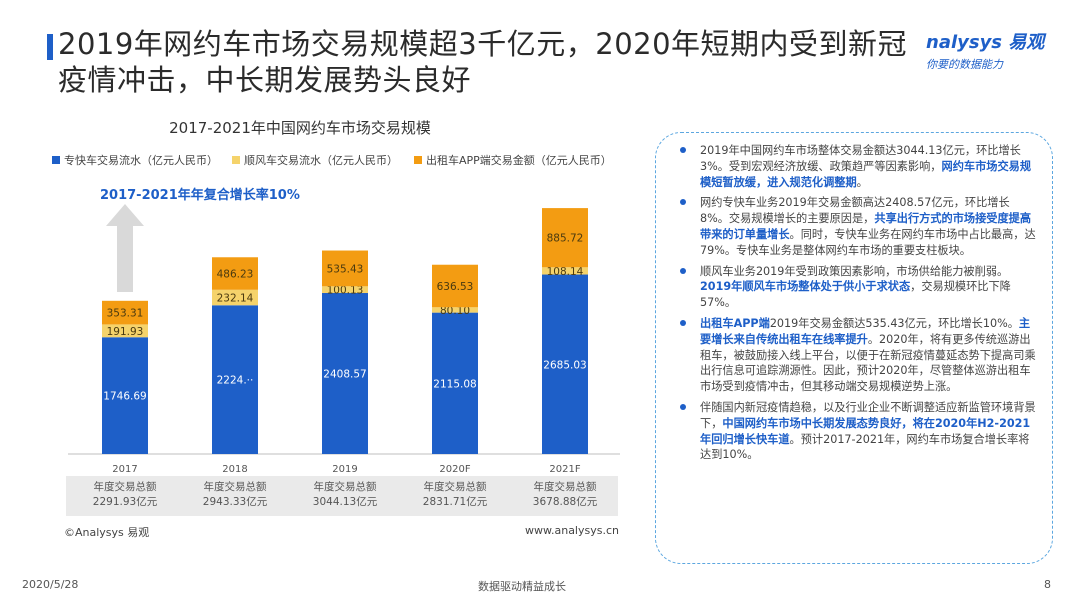  What do you see at coordinates (125, 248) in the screenshot?
I see `growth-arrow` at bounding box center [125, 248].